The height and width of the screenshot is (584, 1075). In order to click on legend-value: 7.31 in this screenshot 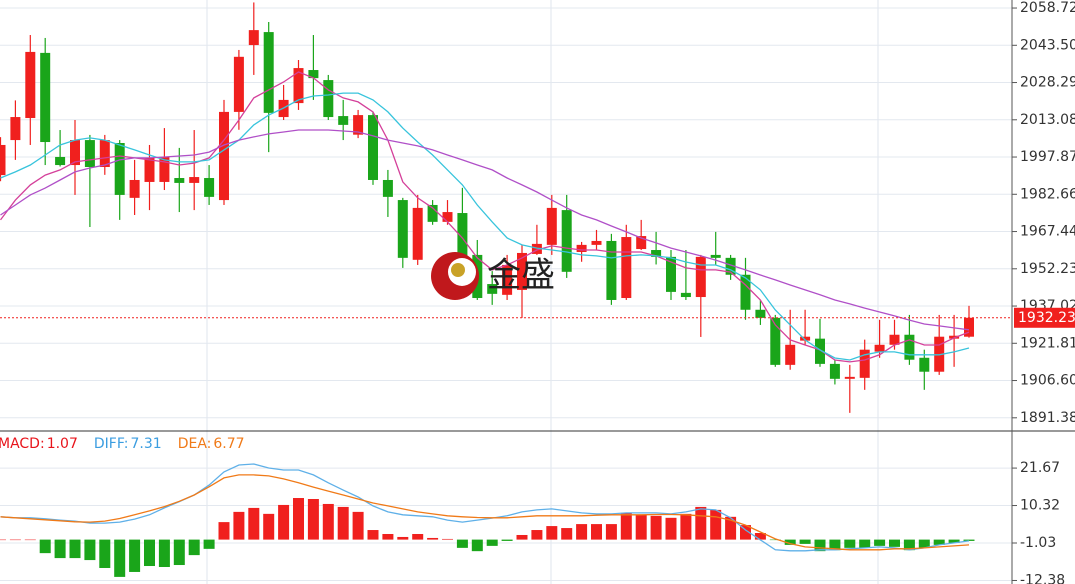, I will do `click(146, 444)`.